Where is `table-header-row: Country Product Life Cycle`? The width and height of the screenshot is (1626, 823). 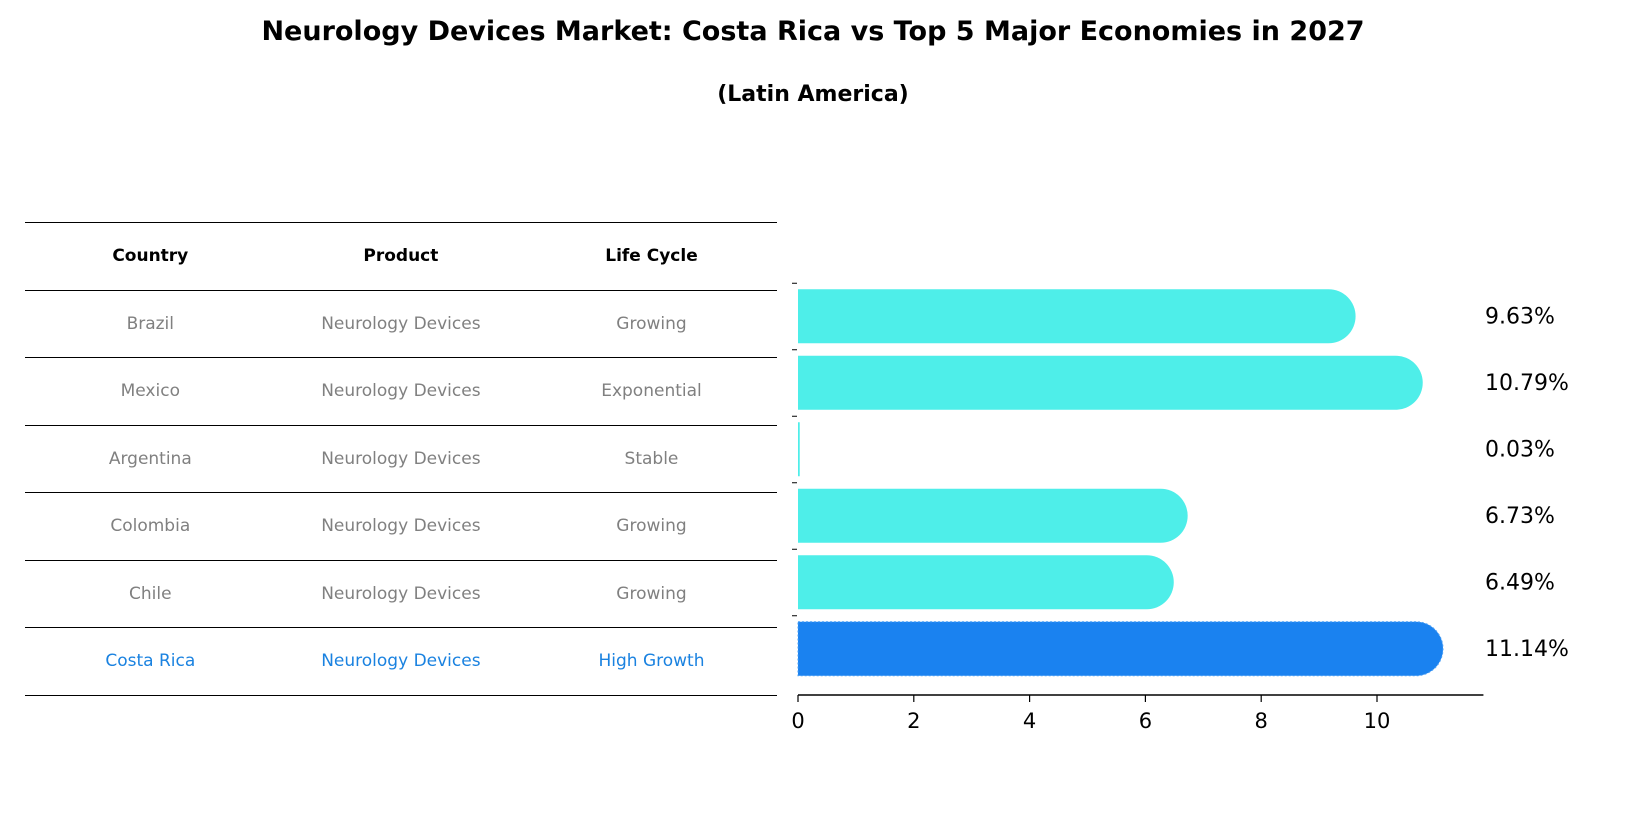
table-header-row: Country Product Life Cycle is located at coordinates (401, 256).